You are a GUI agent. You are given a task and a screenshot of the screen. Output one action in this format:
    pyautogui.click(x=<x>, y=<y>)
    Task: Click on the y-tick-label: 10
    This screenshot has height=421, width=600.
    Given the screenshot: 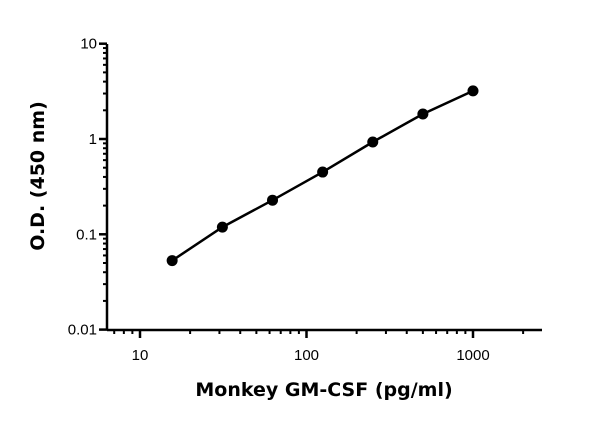 What is the action you would take?
    pyautogui.click(x=88, y=44)
    